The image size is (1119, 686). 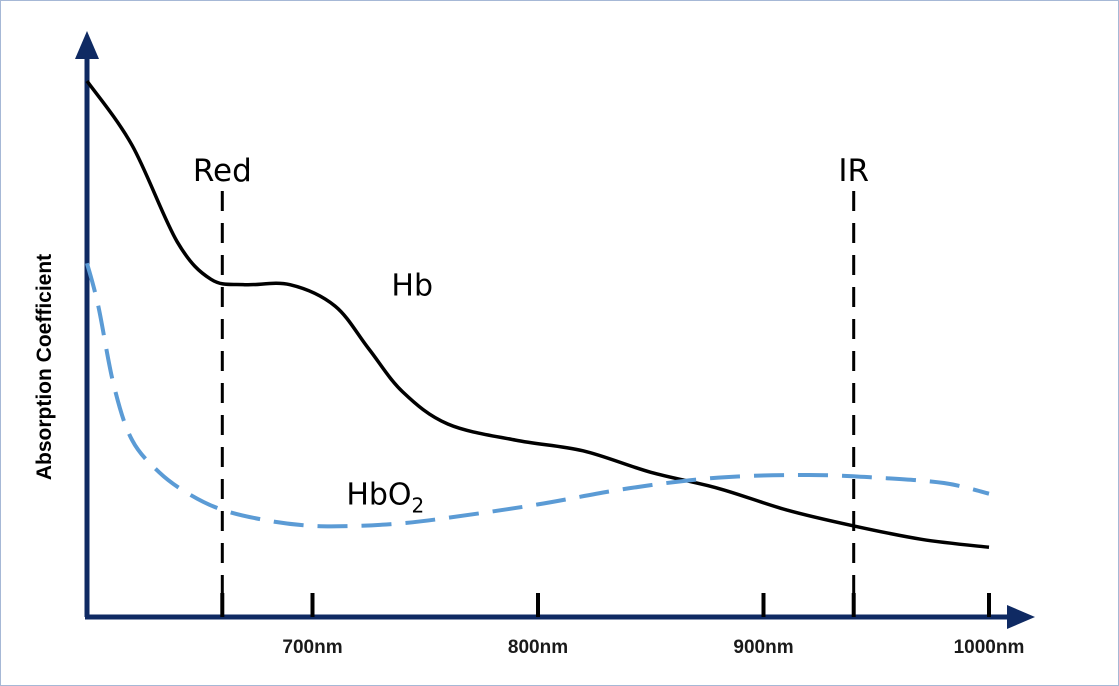 I want to click on y-axis-arrow, so click(x=87, y=45).